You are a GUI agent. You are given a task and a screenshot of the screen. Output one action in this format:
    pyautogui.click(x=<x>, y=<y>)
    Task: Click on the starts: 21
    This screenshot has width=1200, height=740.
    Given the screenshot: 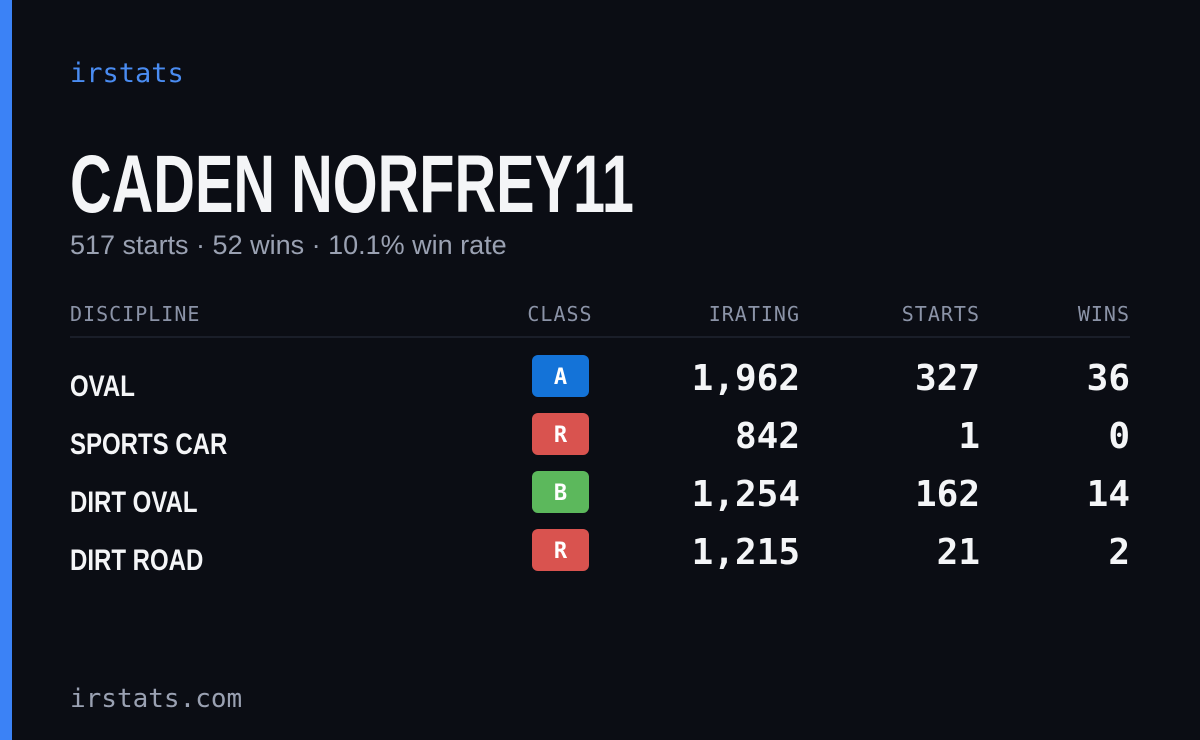 What is the action you would take?
    pyautogui.click(x=958, y=552)
    